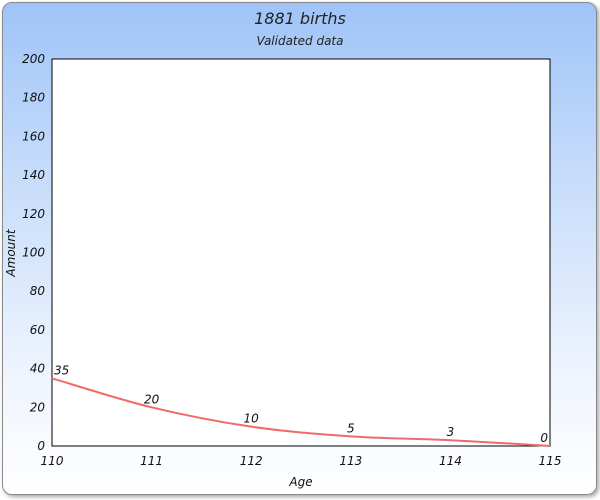  I want to click on y-tick-label: 100, so click(33, 253).